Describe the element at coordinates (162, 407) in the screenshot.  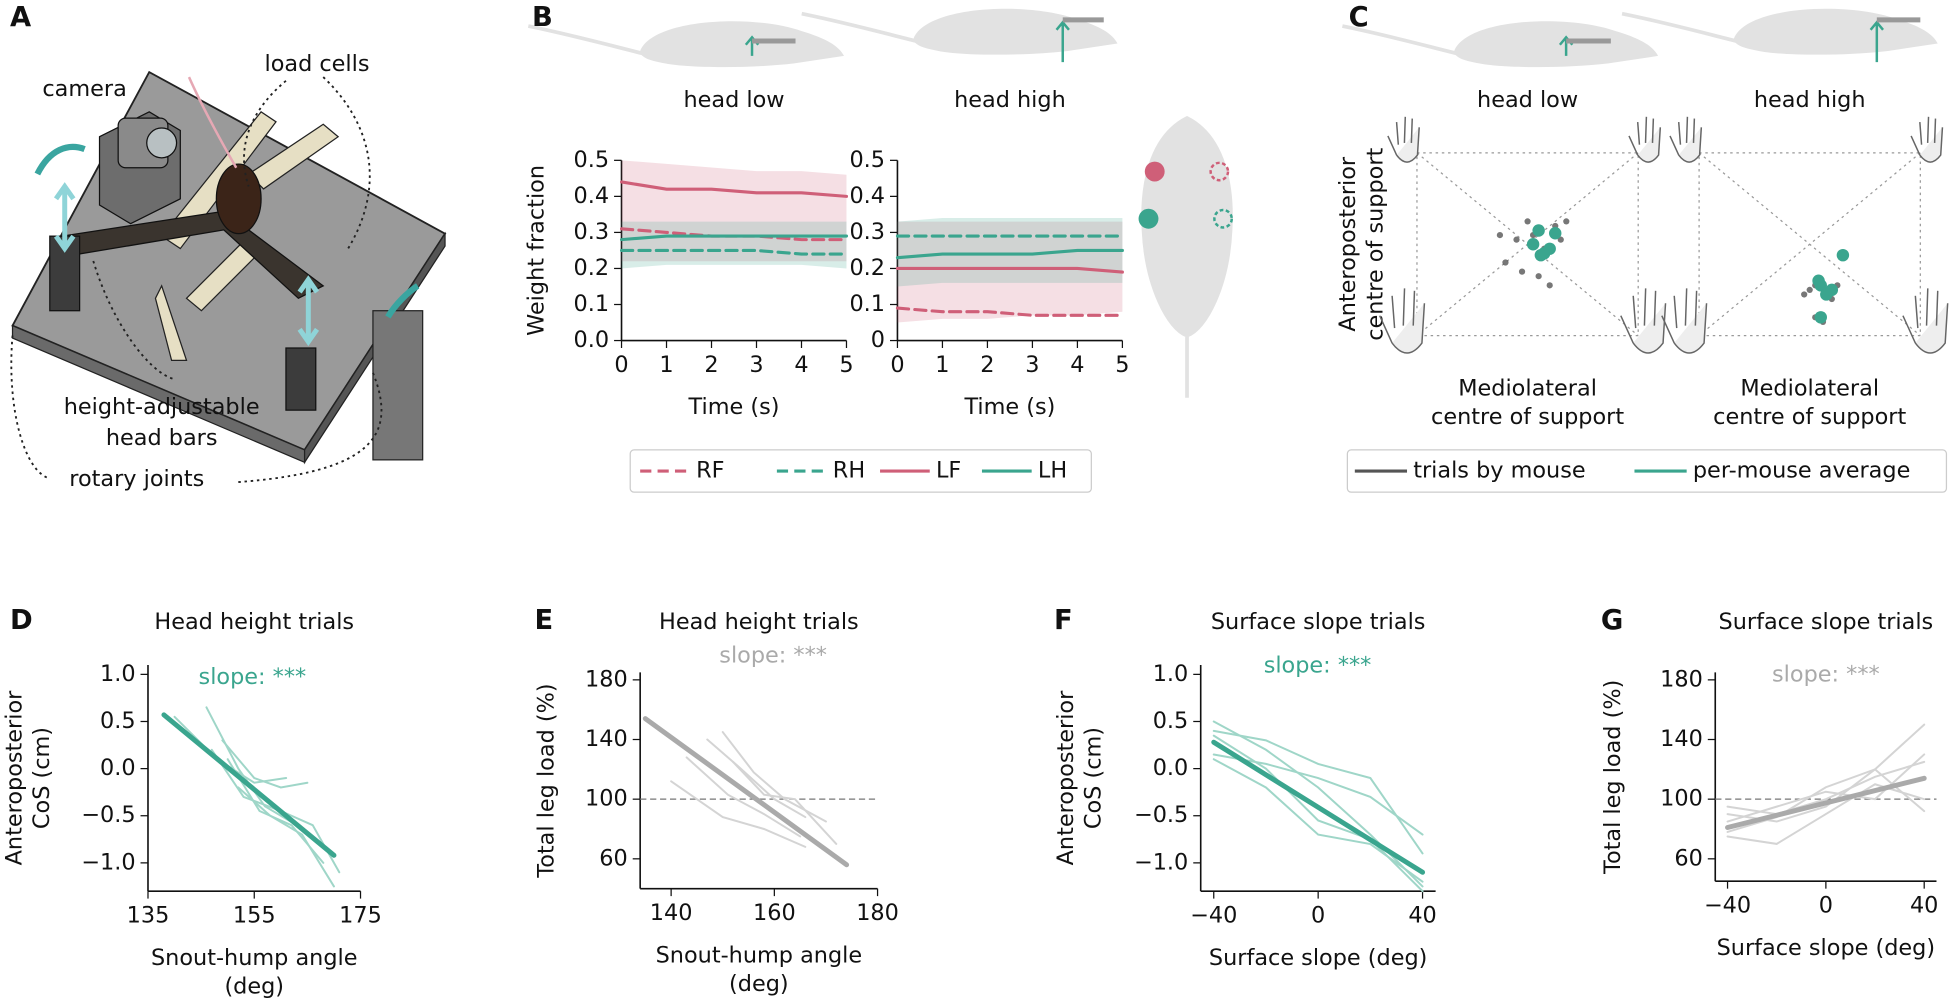
I see `illustration-label: height-adjustable` at that location.